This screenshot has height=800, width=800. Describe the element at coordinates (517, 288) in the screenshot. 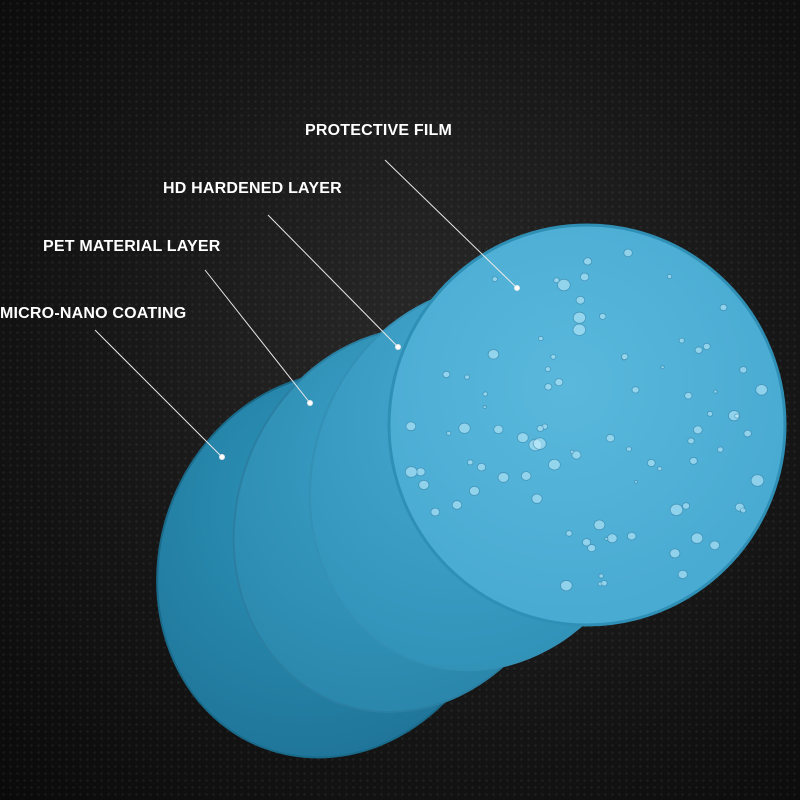

I see `protective-film-dot` at that location.